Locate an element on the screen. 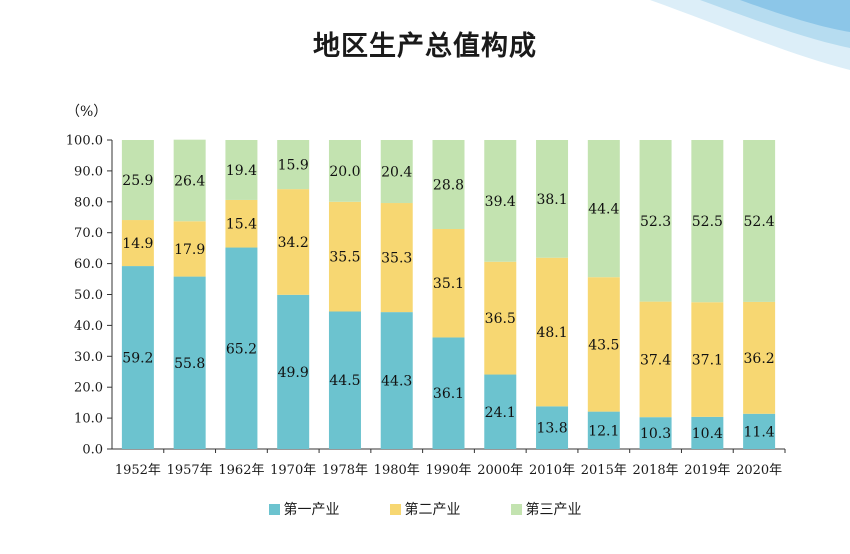 The image size is (850, 554). data-label: 26.4 is located at coordinates (189, 181).